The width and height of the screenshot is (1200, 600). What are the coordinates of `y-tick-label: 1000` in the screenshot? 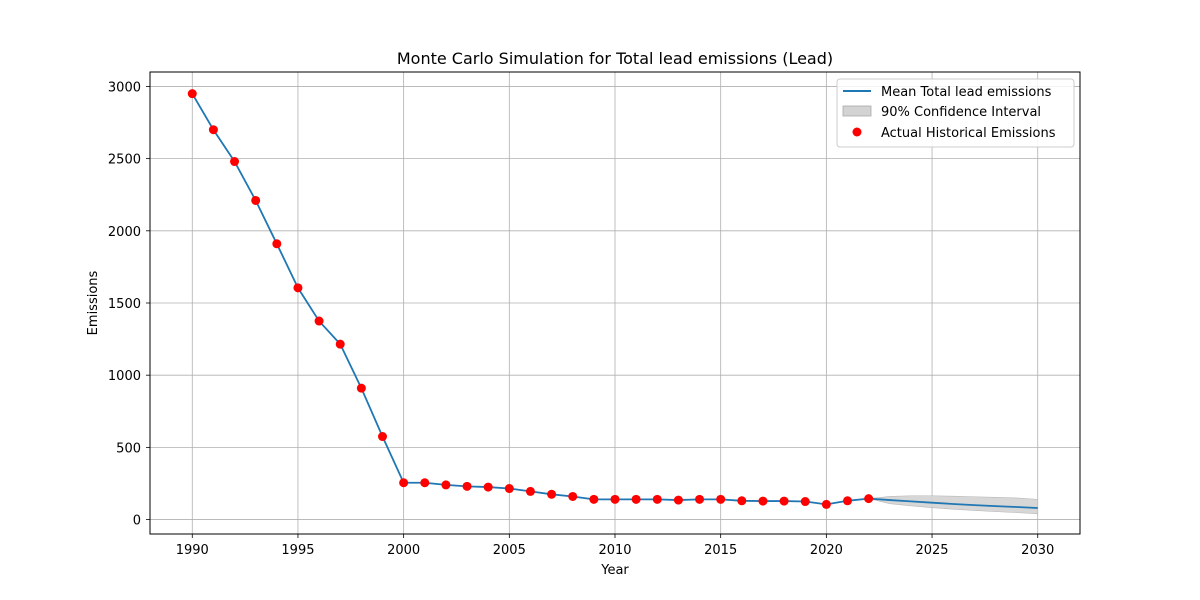 It's located at (124, 376).